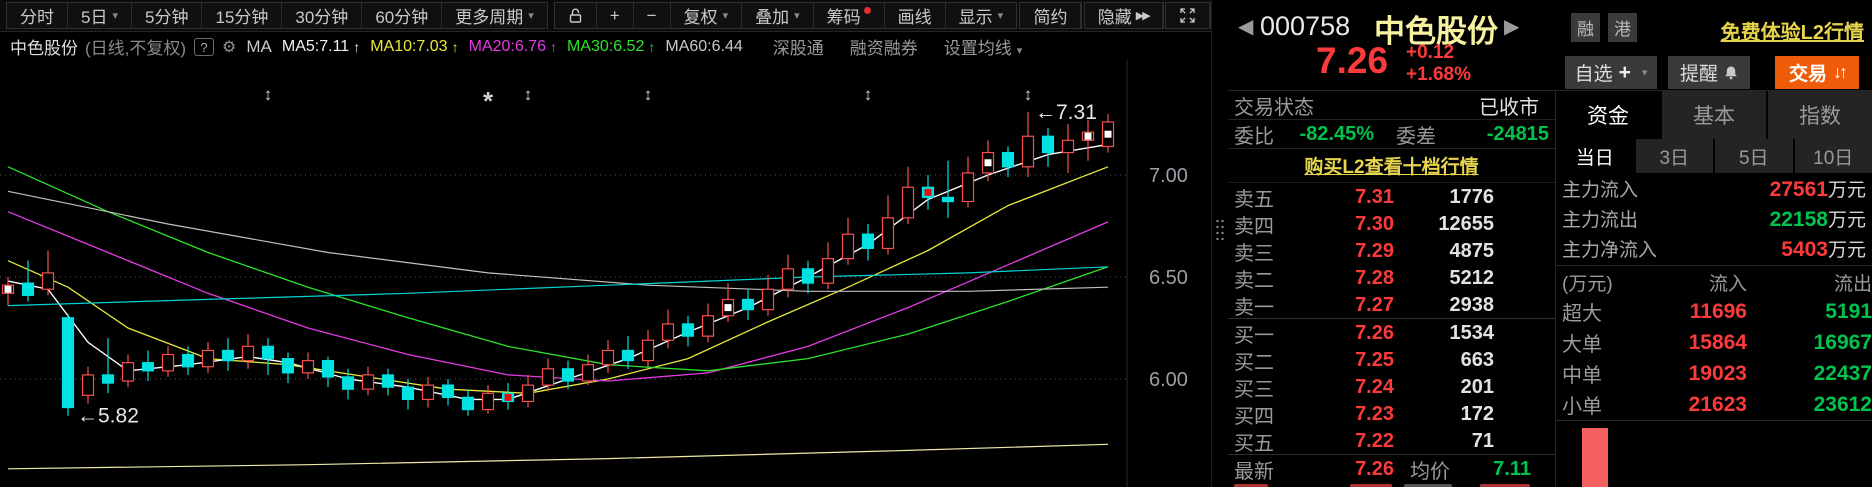  Describe the element at coordinates (1337, 133) in the screenshot. I see `weibi-value: -82.45%` at that location.